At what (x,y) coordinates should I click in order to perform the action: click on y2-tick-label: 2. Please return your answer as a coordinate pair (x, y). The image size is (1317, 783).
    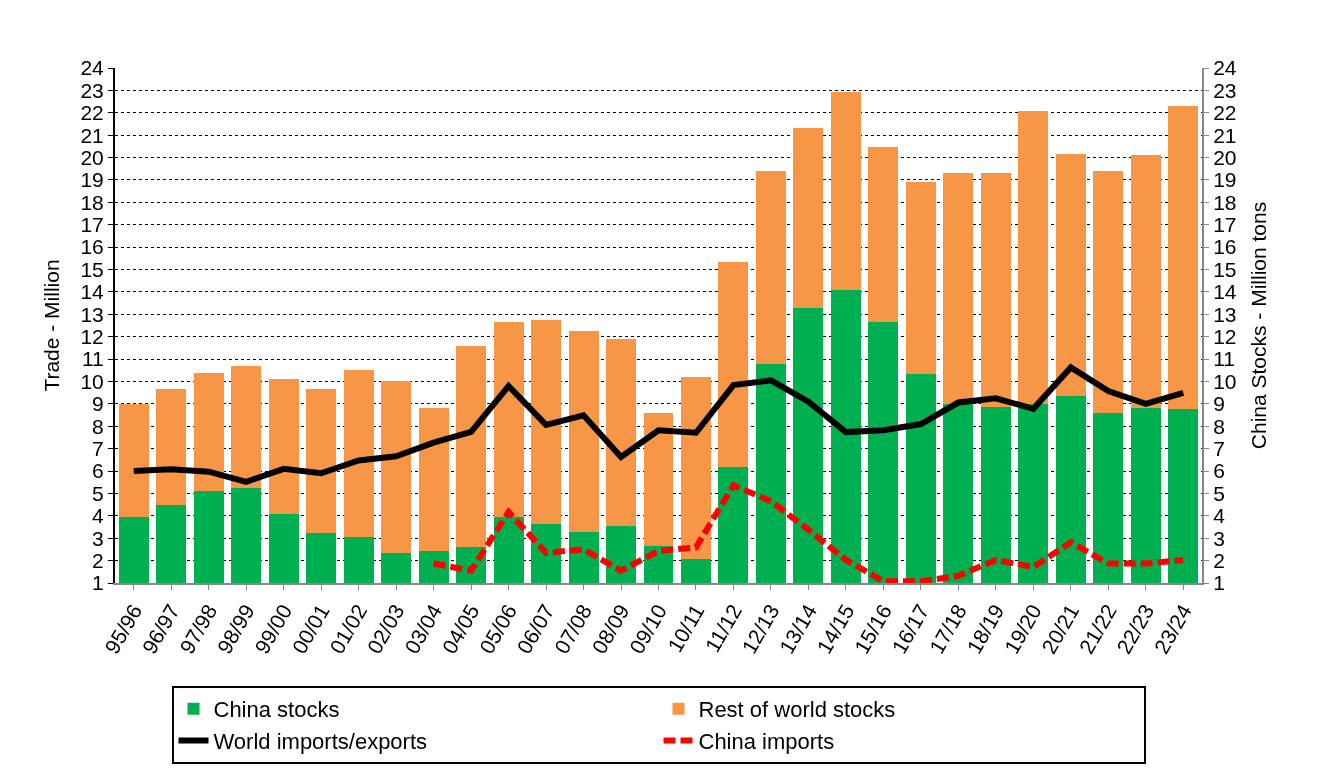
    Looking at the image, I should click on (1219, 560).